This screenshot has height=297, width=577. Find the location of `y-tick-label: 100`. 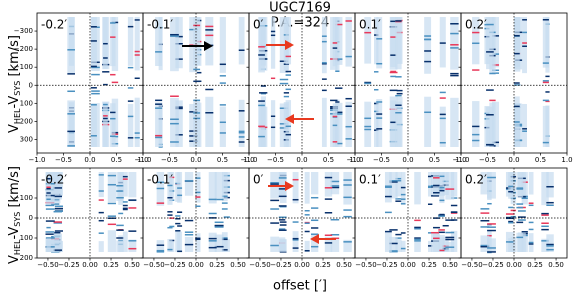

y-tick-label: 100 is located at coordinates (26, 103).